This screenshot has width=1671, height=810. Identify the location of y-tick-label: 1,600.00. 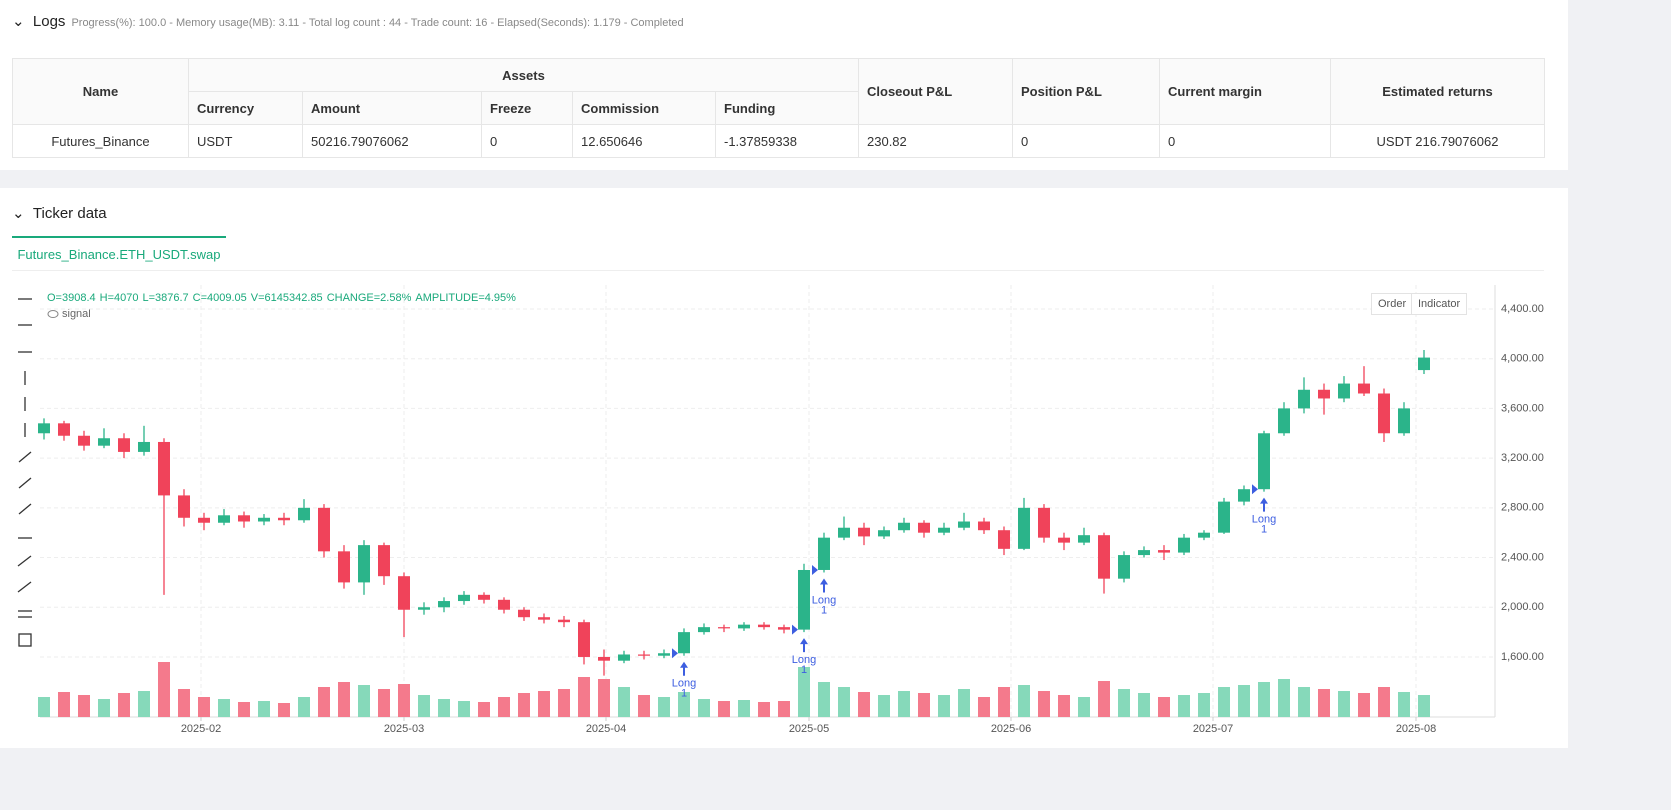
(1522, 657).